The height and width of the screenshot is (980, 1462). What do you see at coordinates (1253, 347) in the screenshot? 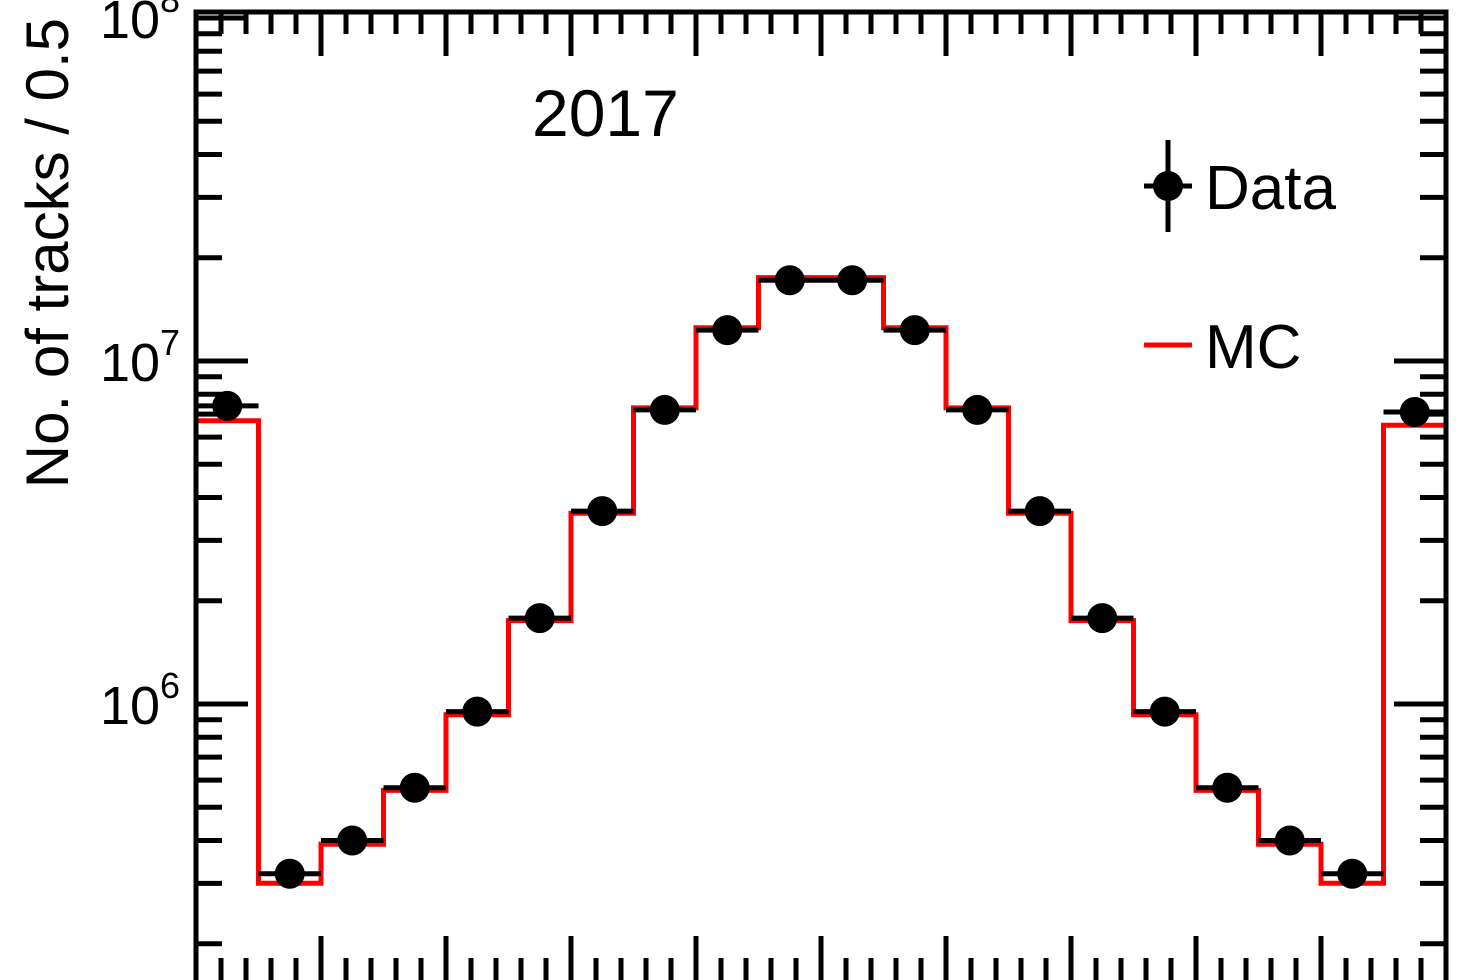
I see `legend-mc-label: MC` at bounding box center [1253, 347].